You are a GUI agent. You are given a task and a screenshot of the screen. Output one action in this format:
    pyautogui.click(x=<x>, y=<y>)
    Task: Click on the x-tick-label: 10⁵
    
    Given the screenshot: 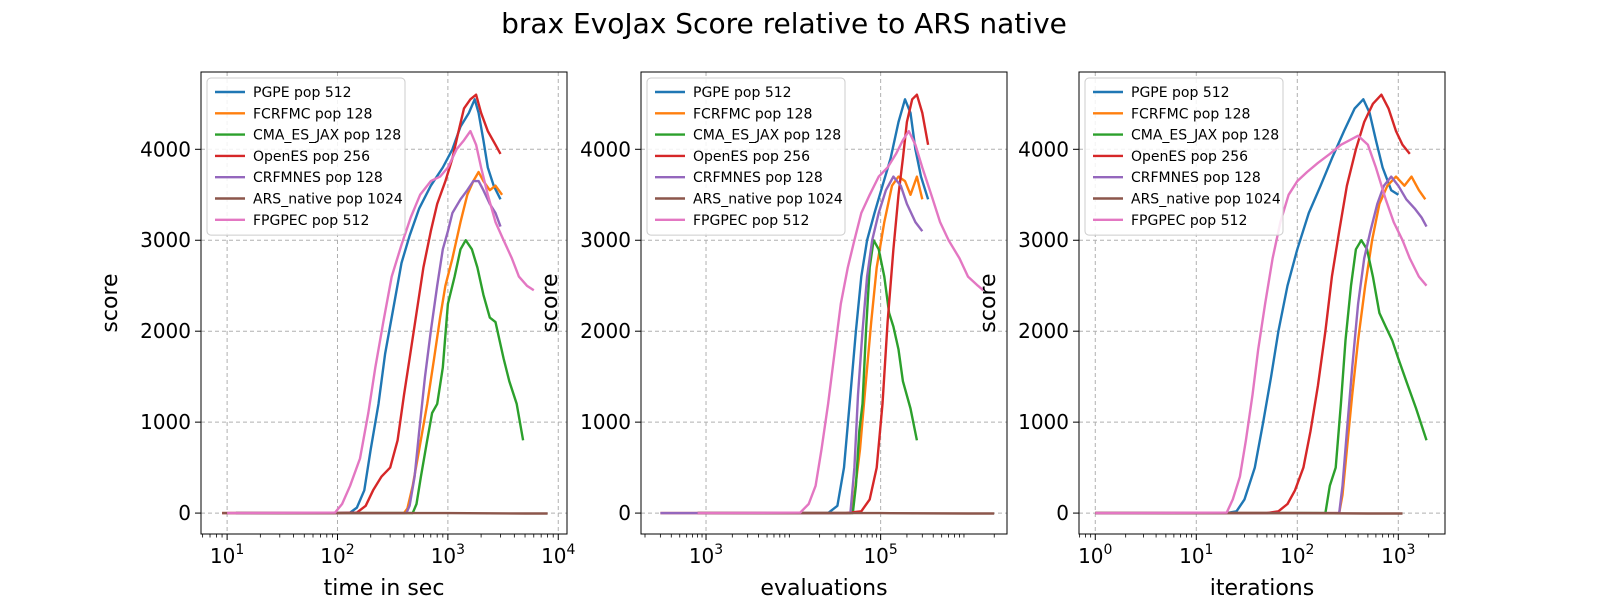 What is the action you would take?
    pyautogui.click(x=880, y=555)
    